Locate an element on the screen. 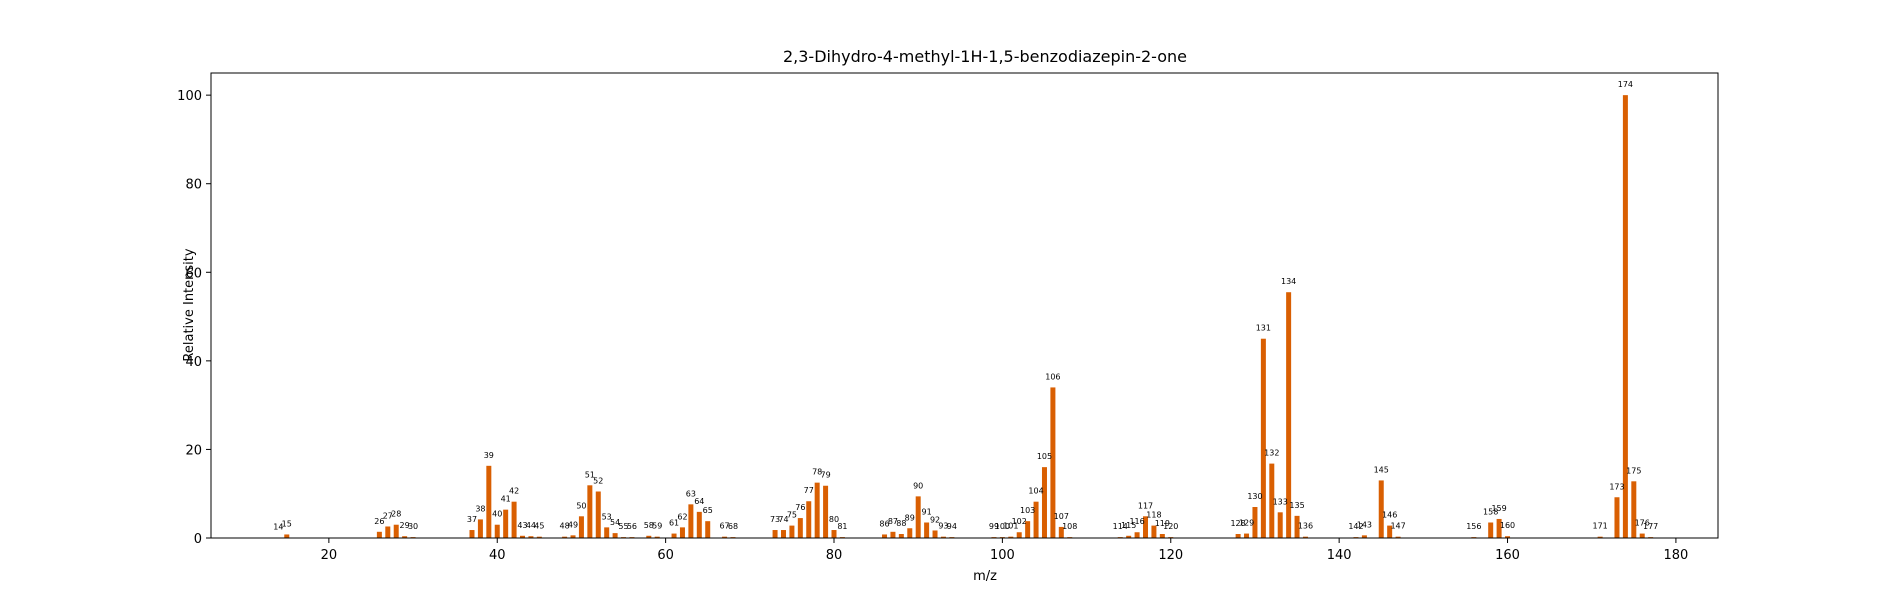 This screenshot has width=1900, height=600. x-tick-label-120: 120 is located at coordinates (1170, 555).